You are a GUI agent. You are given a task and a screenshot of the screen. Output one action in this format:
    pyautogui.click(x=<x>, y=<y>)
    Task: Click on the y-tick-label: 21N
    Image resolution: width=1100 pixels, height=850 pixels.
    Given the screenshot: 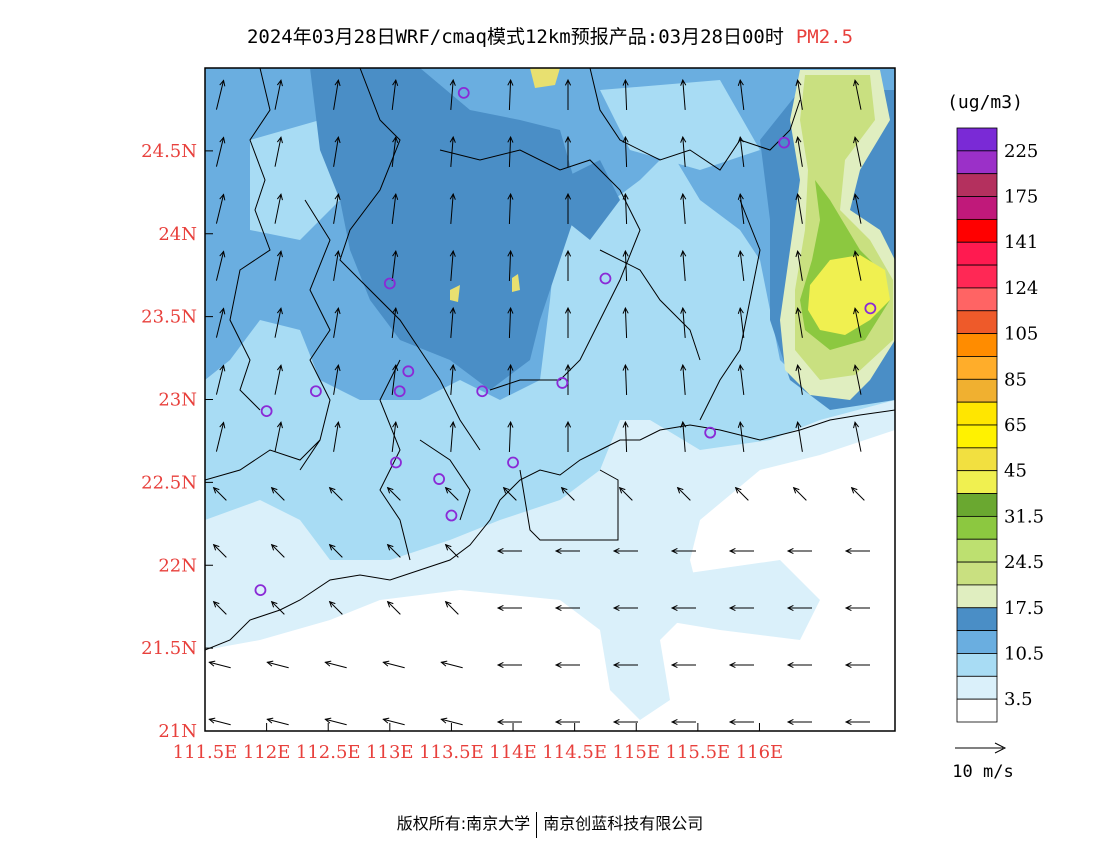 What is the action you would take?
    pyautogui.click(x=177, y=731)
    